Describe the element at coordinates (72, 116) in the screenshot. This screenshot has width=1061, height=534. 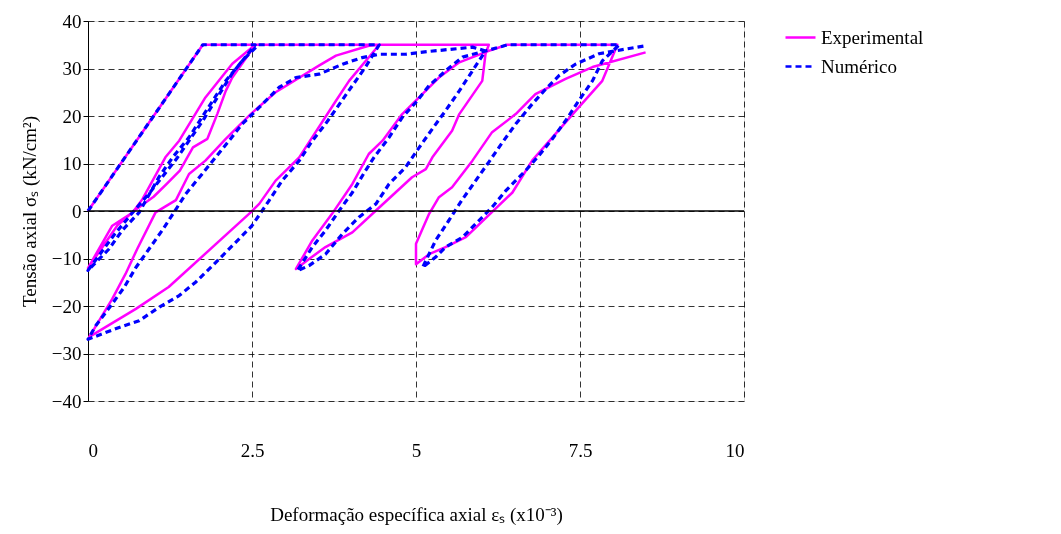
I see `y-tick-label: 20` at that location.